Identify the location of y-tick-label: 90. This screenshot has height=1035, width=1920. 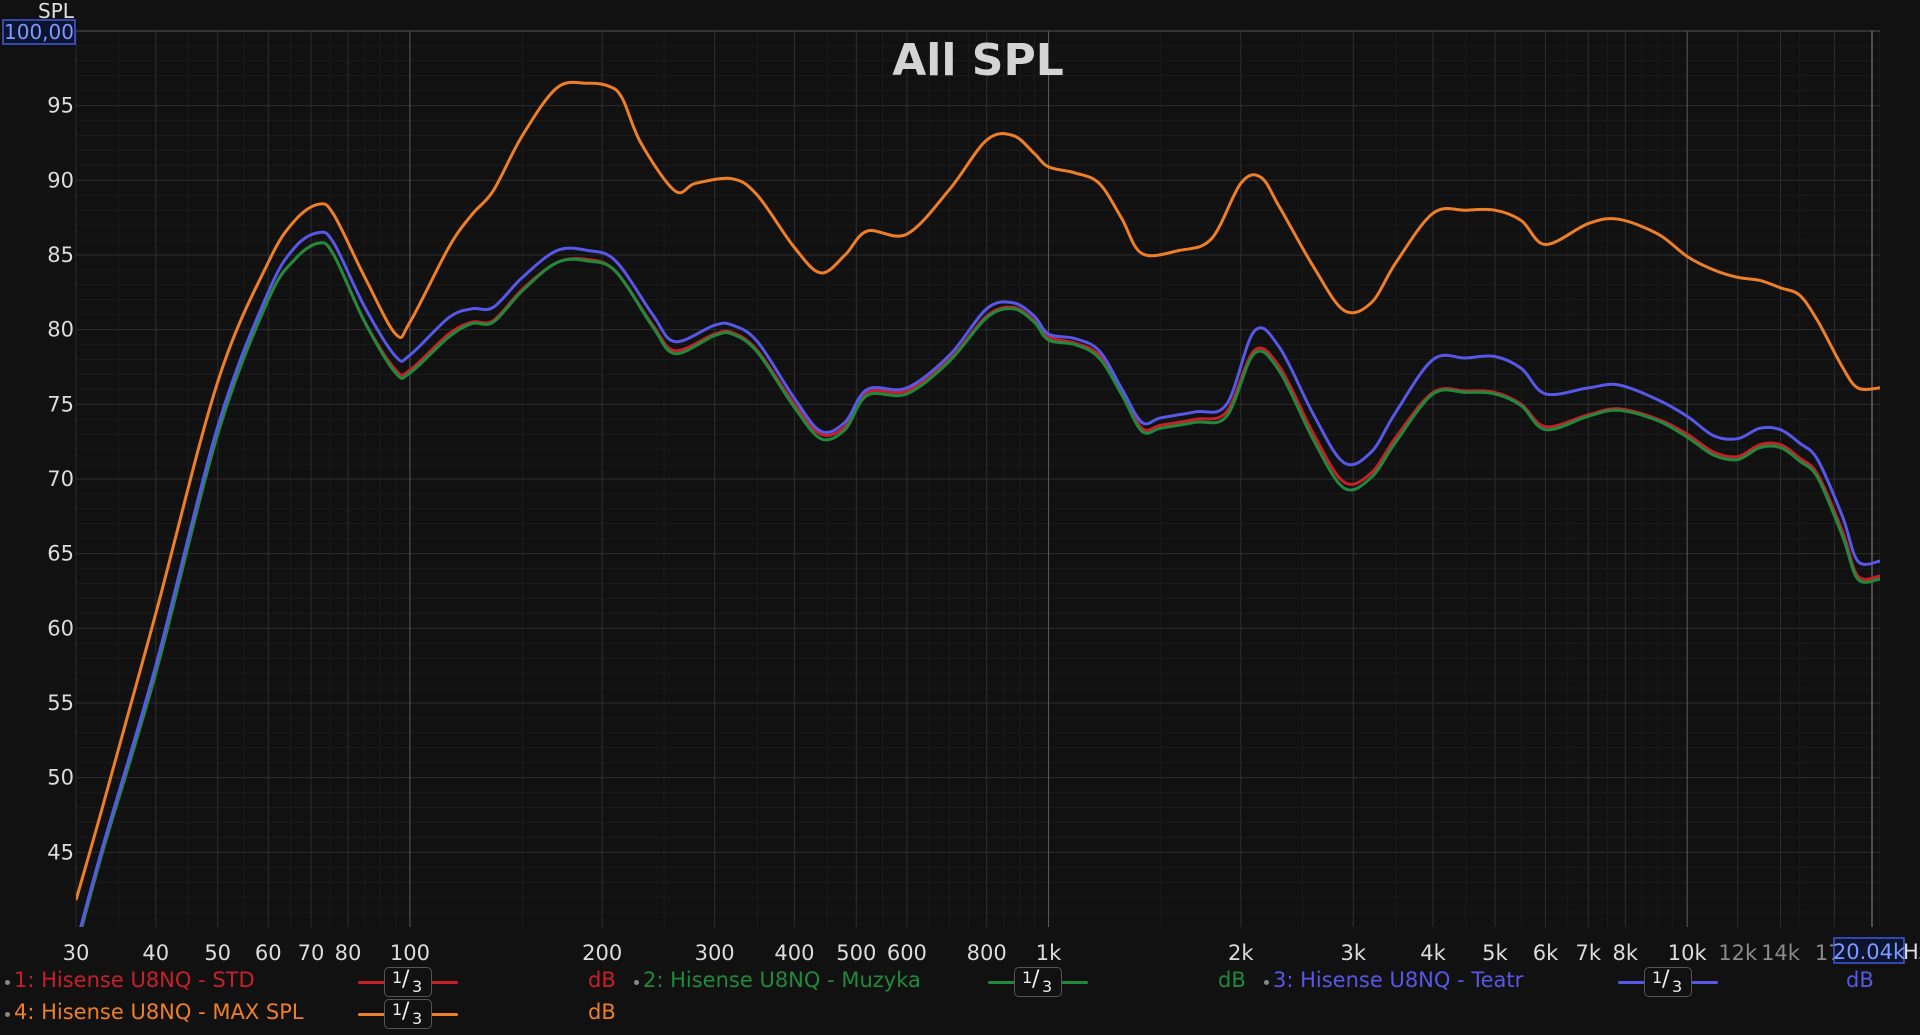
(60, 180).